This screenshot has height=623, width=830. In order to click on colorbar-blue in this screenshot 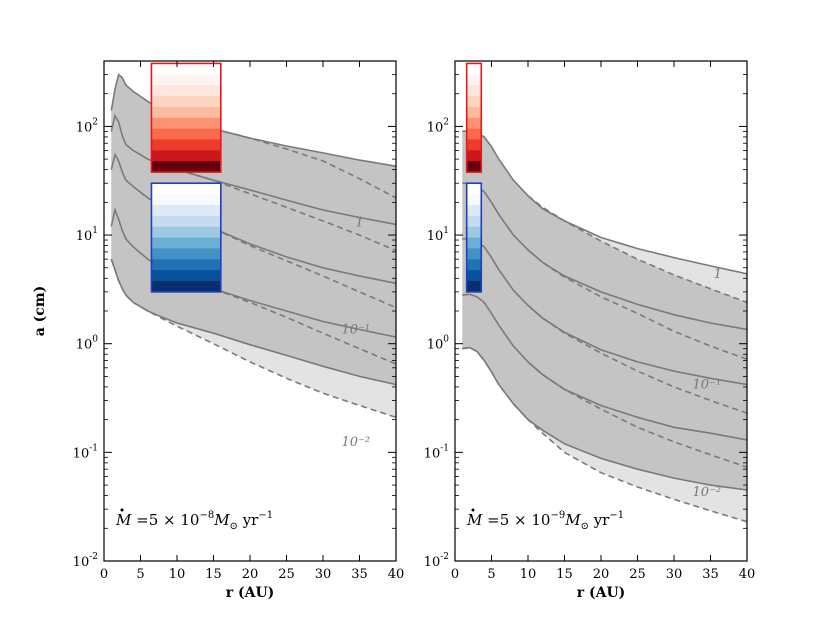, I will do `click(186, 237)`.